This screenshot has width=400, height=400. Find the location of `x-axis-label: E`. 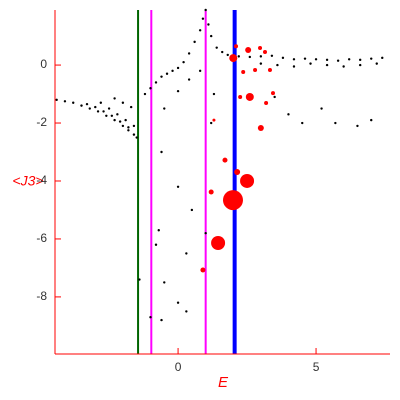

x-axis-label: E is located at coordinates (223, 382).